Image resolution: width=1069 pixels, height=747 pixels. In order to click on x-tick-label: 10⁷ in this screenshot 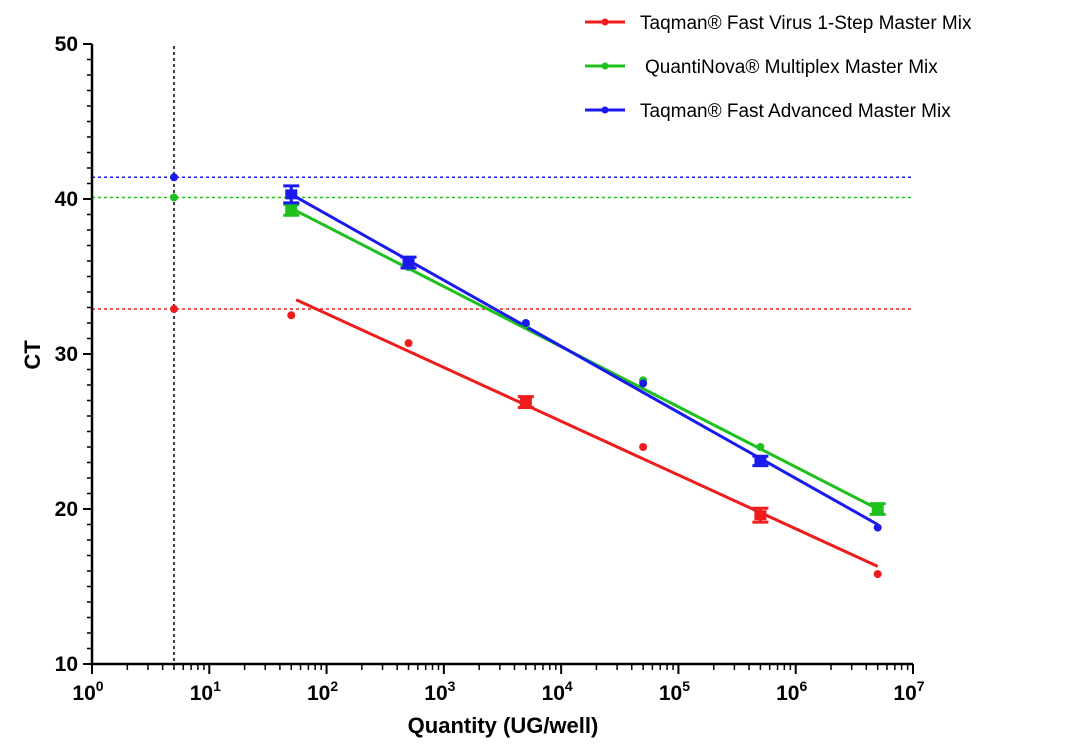, I will do `click(908, 691)`.